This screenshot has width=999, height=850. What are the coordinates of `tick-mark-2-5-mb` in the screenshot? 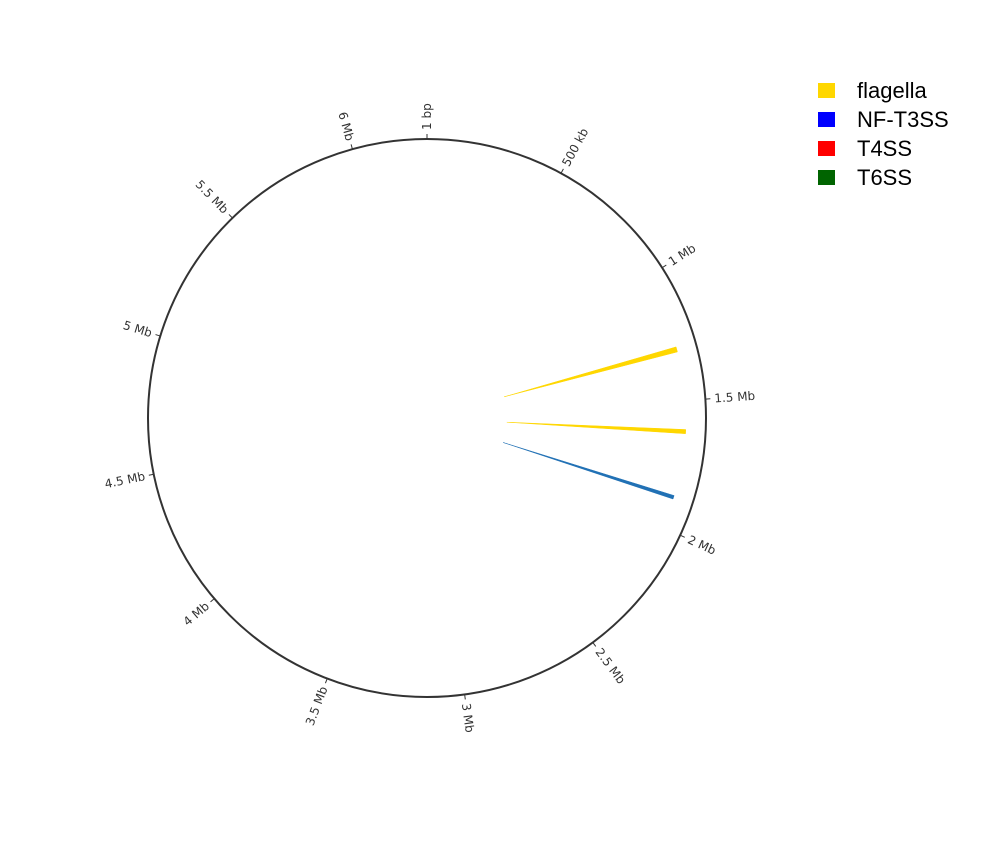 It's located at (594, 644).